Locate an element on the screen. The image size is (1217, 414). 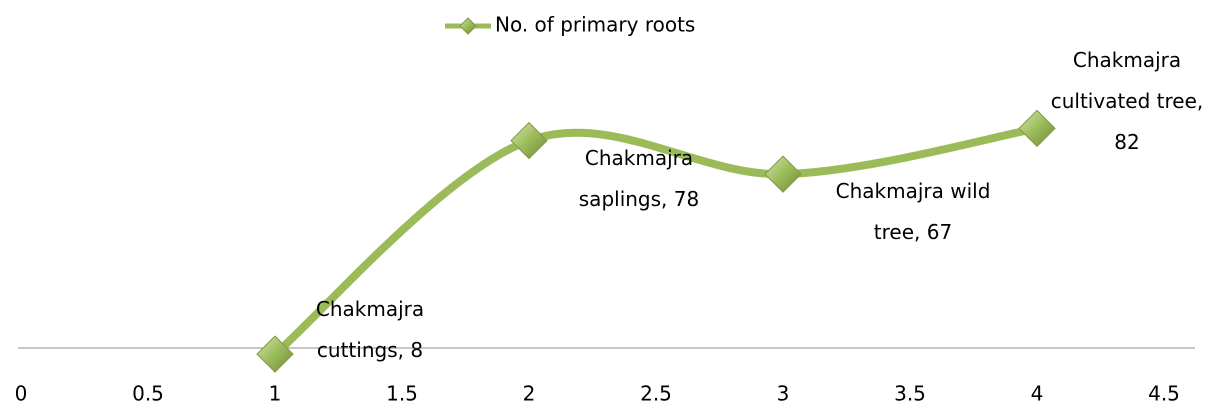
x-tick-label: 2.5 is located at coordinates (656, 394).